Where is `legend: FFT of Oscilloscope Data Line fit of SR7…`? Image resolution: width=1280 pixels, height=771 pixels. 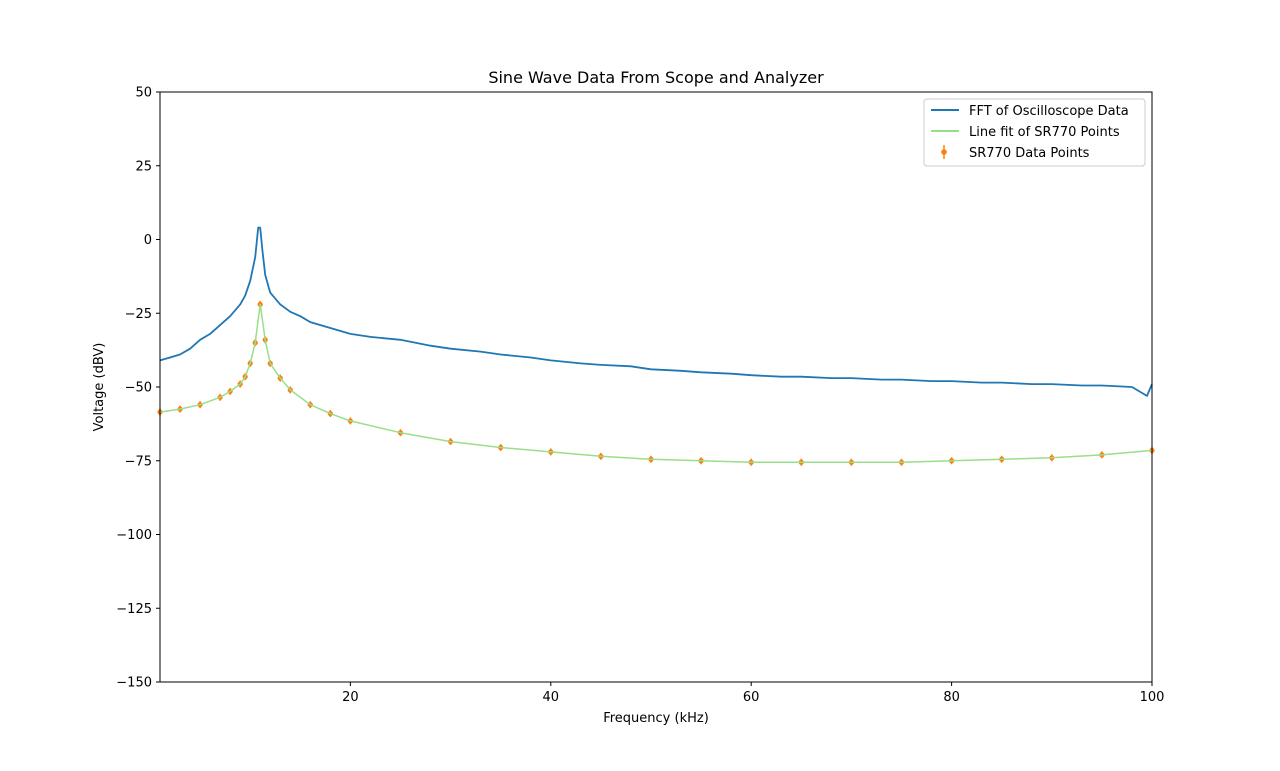 legend: FFT of Oscilloscope Data Line fit of SR7… is located at coordinates (1034, 132).